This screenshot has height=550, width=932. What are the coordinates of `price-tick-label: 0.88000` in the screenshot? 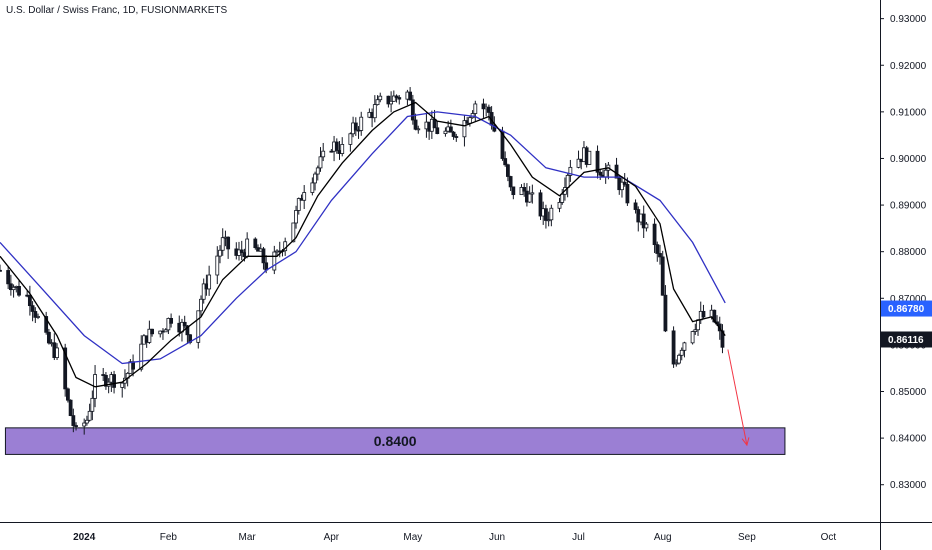 It's located at (908, 252).